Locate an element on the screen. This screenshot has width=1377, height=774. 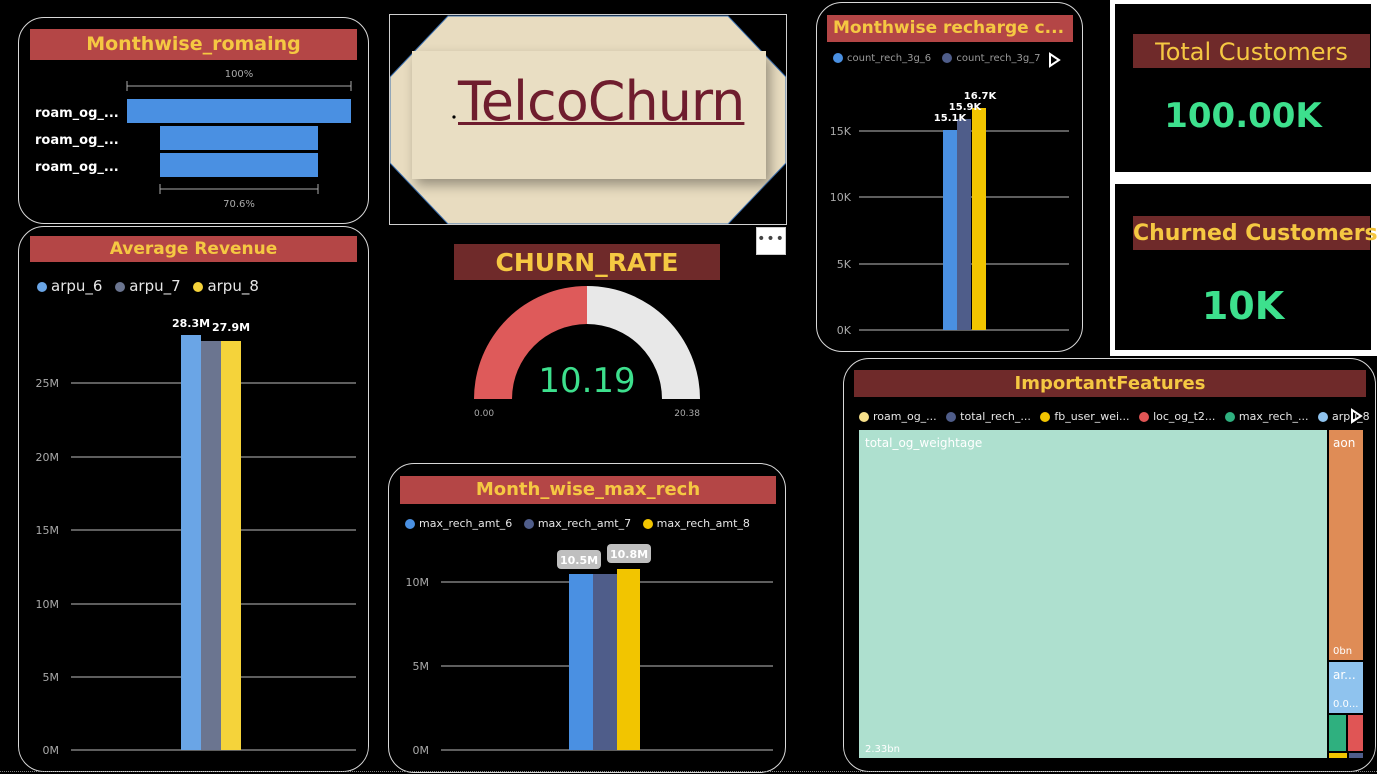
tick-label: 5K is located at coordinates (844, 264).